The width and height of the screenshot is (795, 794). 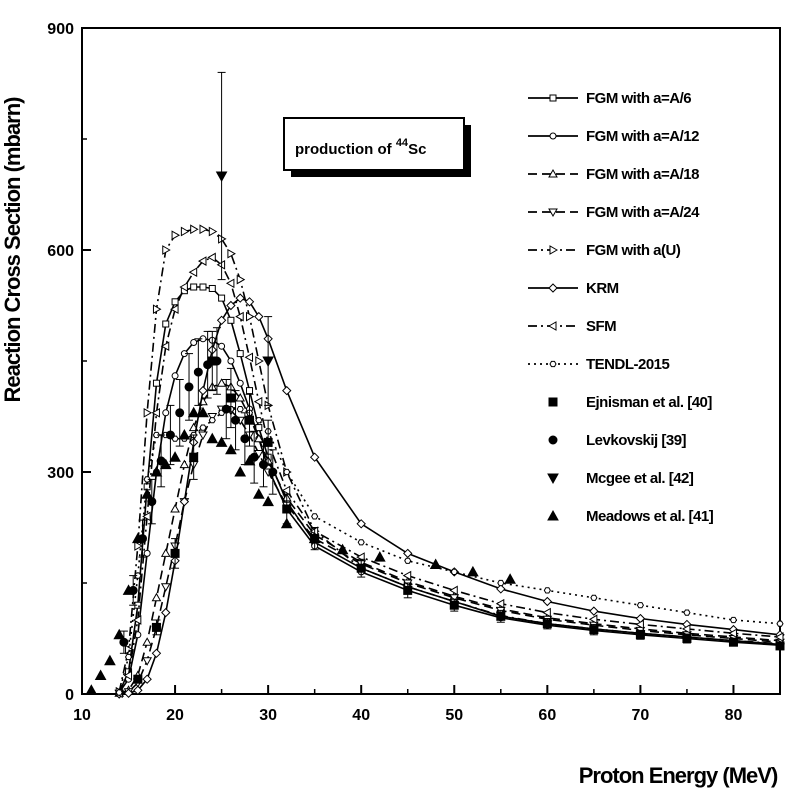 I want to click on legend-item-ejnisman-et-al-40: Ejnisman et al. [40], so click(x=630, y=402).